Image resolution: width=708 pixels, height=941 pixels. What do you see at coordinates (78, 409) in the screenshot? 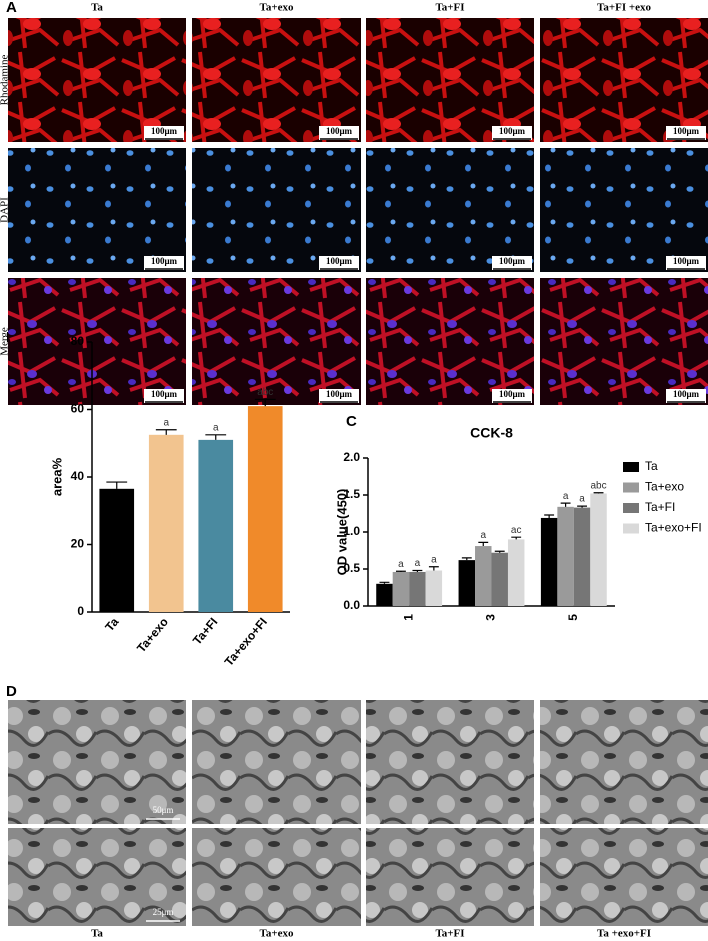
I see `y-tick-label: 60` at bounding box center [78, 409].